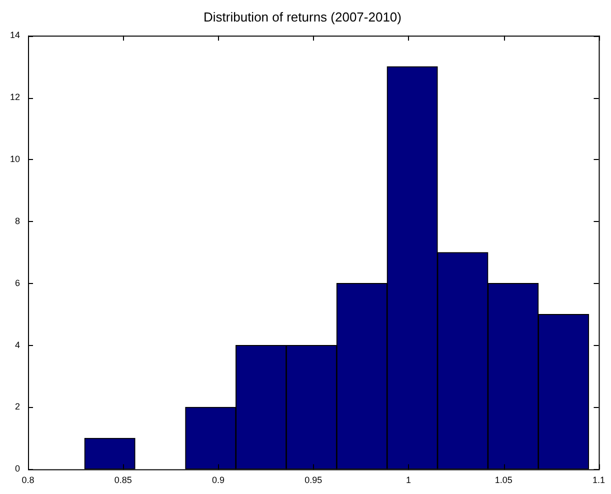  I want to click on y-tick-label: 8, so click(17, 221).